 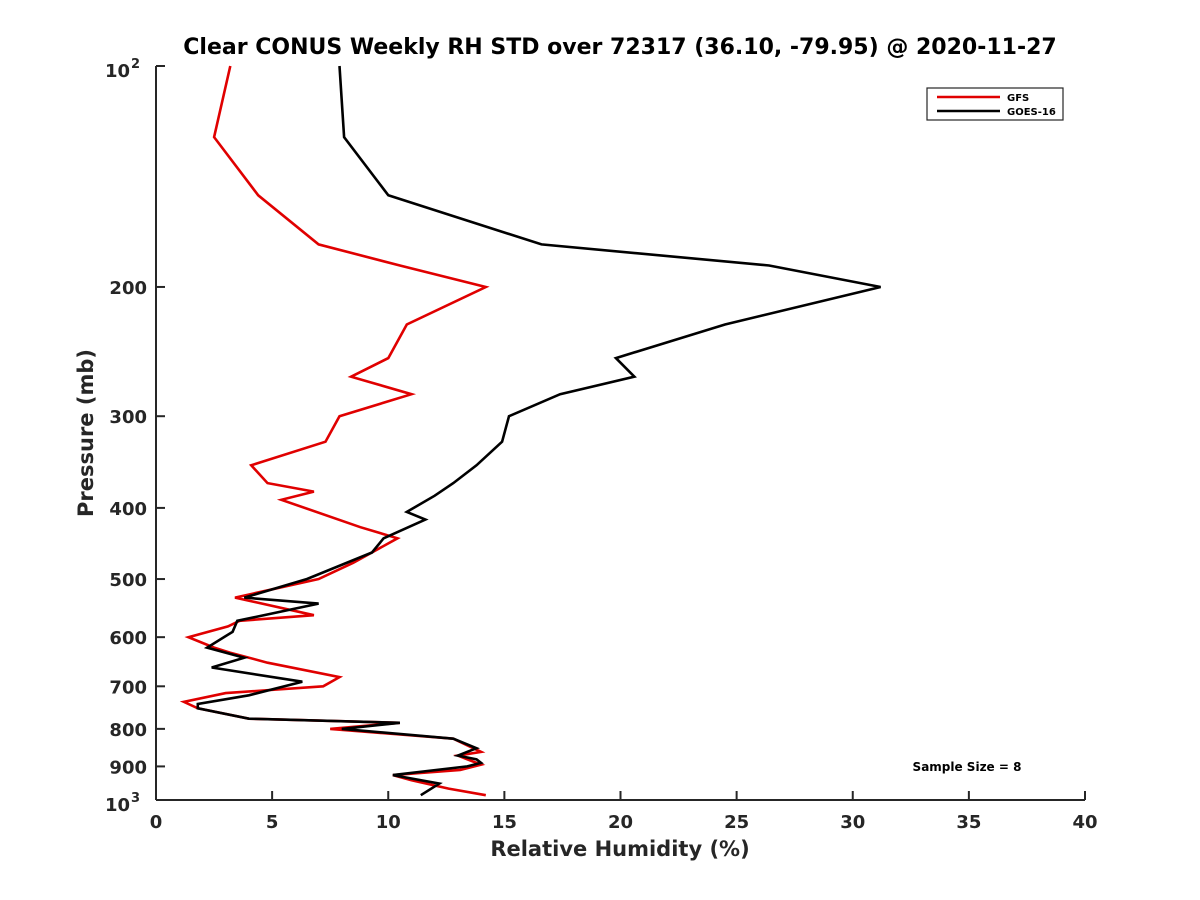 I want to click on legend: GFS GOES-16, so click(x=995, y=104).